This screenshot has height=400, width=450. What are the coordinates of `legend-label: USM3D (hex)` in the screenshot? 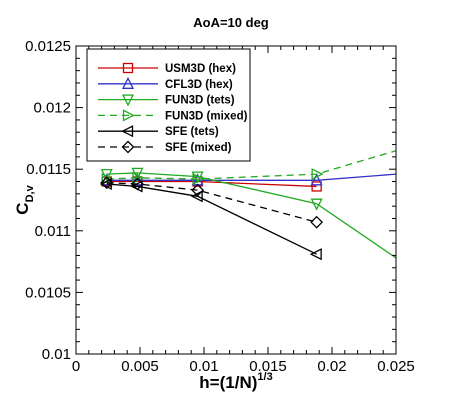 It's located at (200, 69).